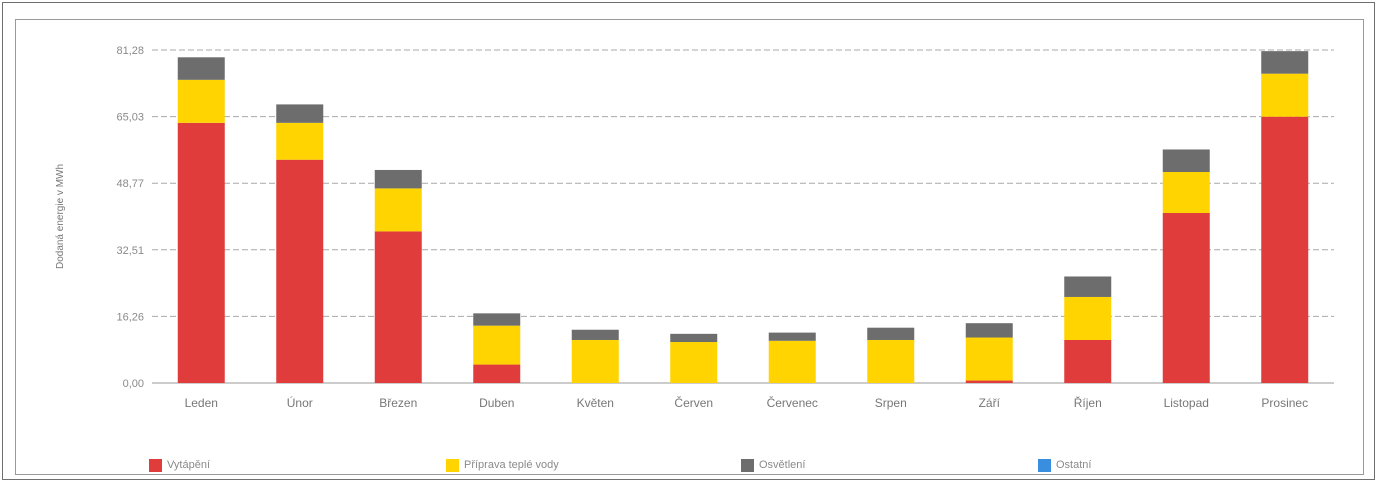 This screenshot has height=484, width=1379. I want to click on legend-item: Vytápění, so click(179, 465).